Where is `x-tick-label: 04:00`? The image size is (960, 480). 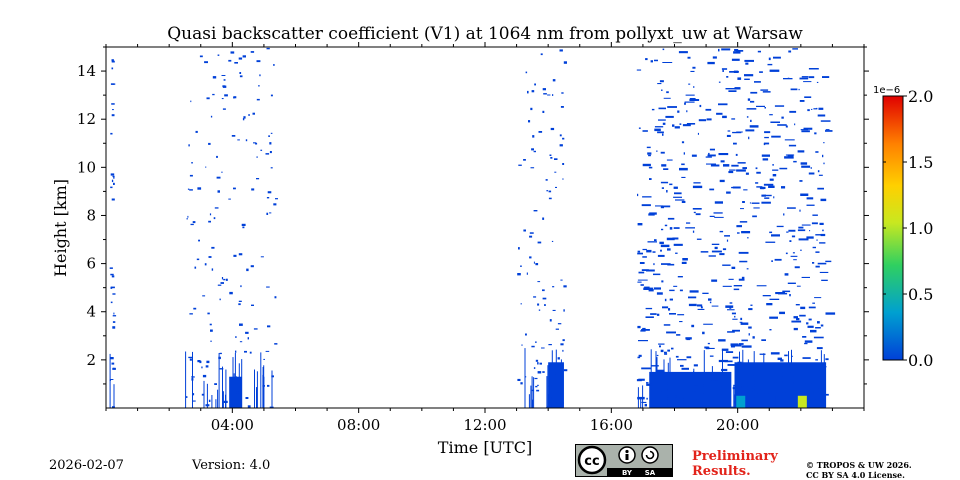 x-tick-label: 04:00 is located at coordinates (232, 425).